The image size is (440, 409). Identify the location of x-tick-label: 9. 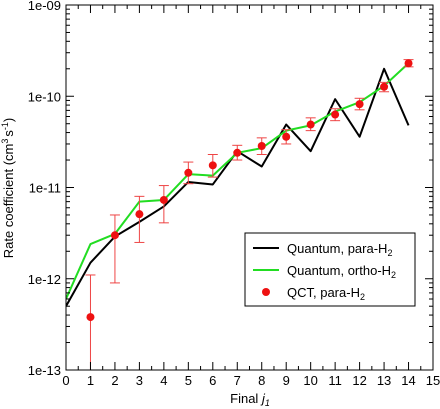
(286, 380).